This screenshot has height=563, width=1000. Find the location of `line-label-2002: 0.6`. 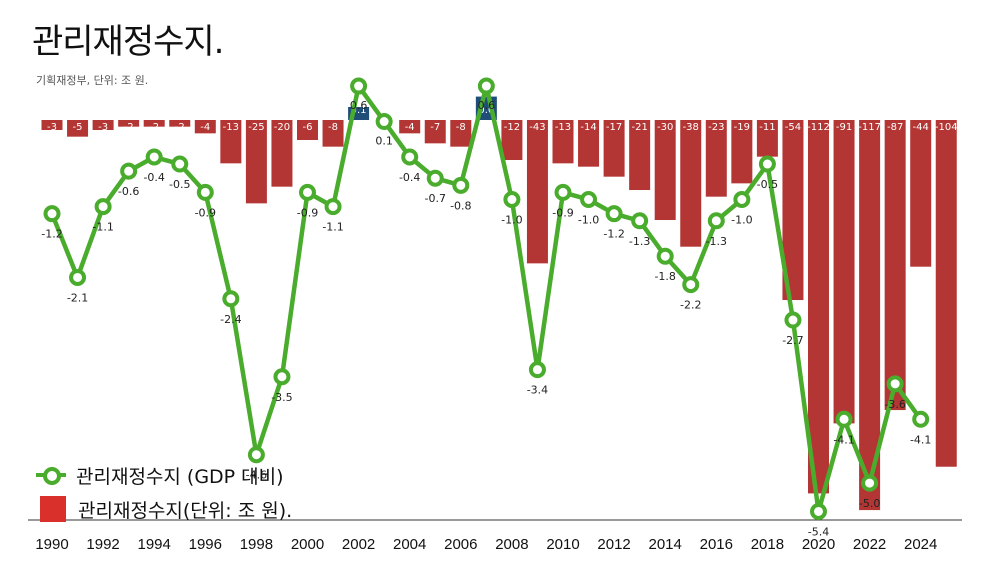

line-label-2002: 0.6 is located at coordinates (359, 105).